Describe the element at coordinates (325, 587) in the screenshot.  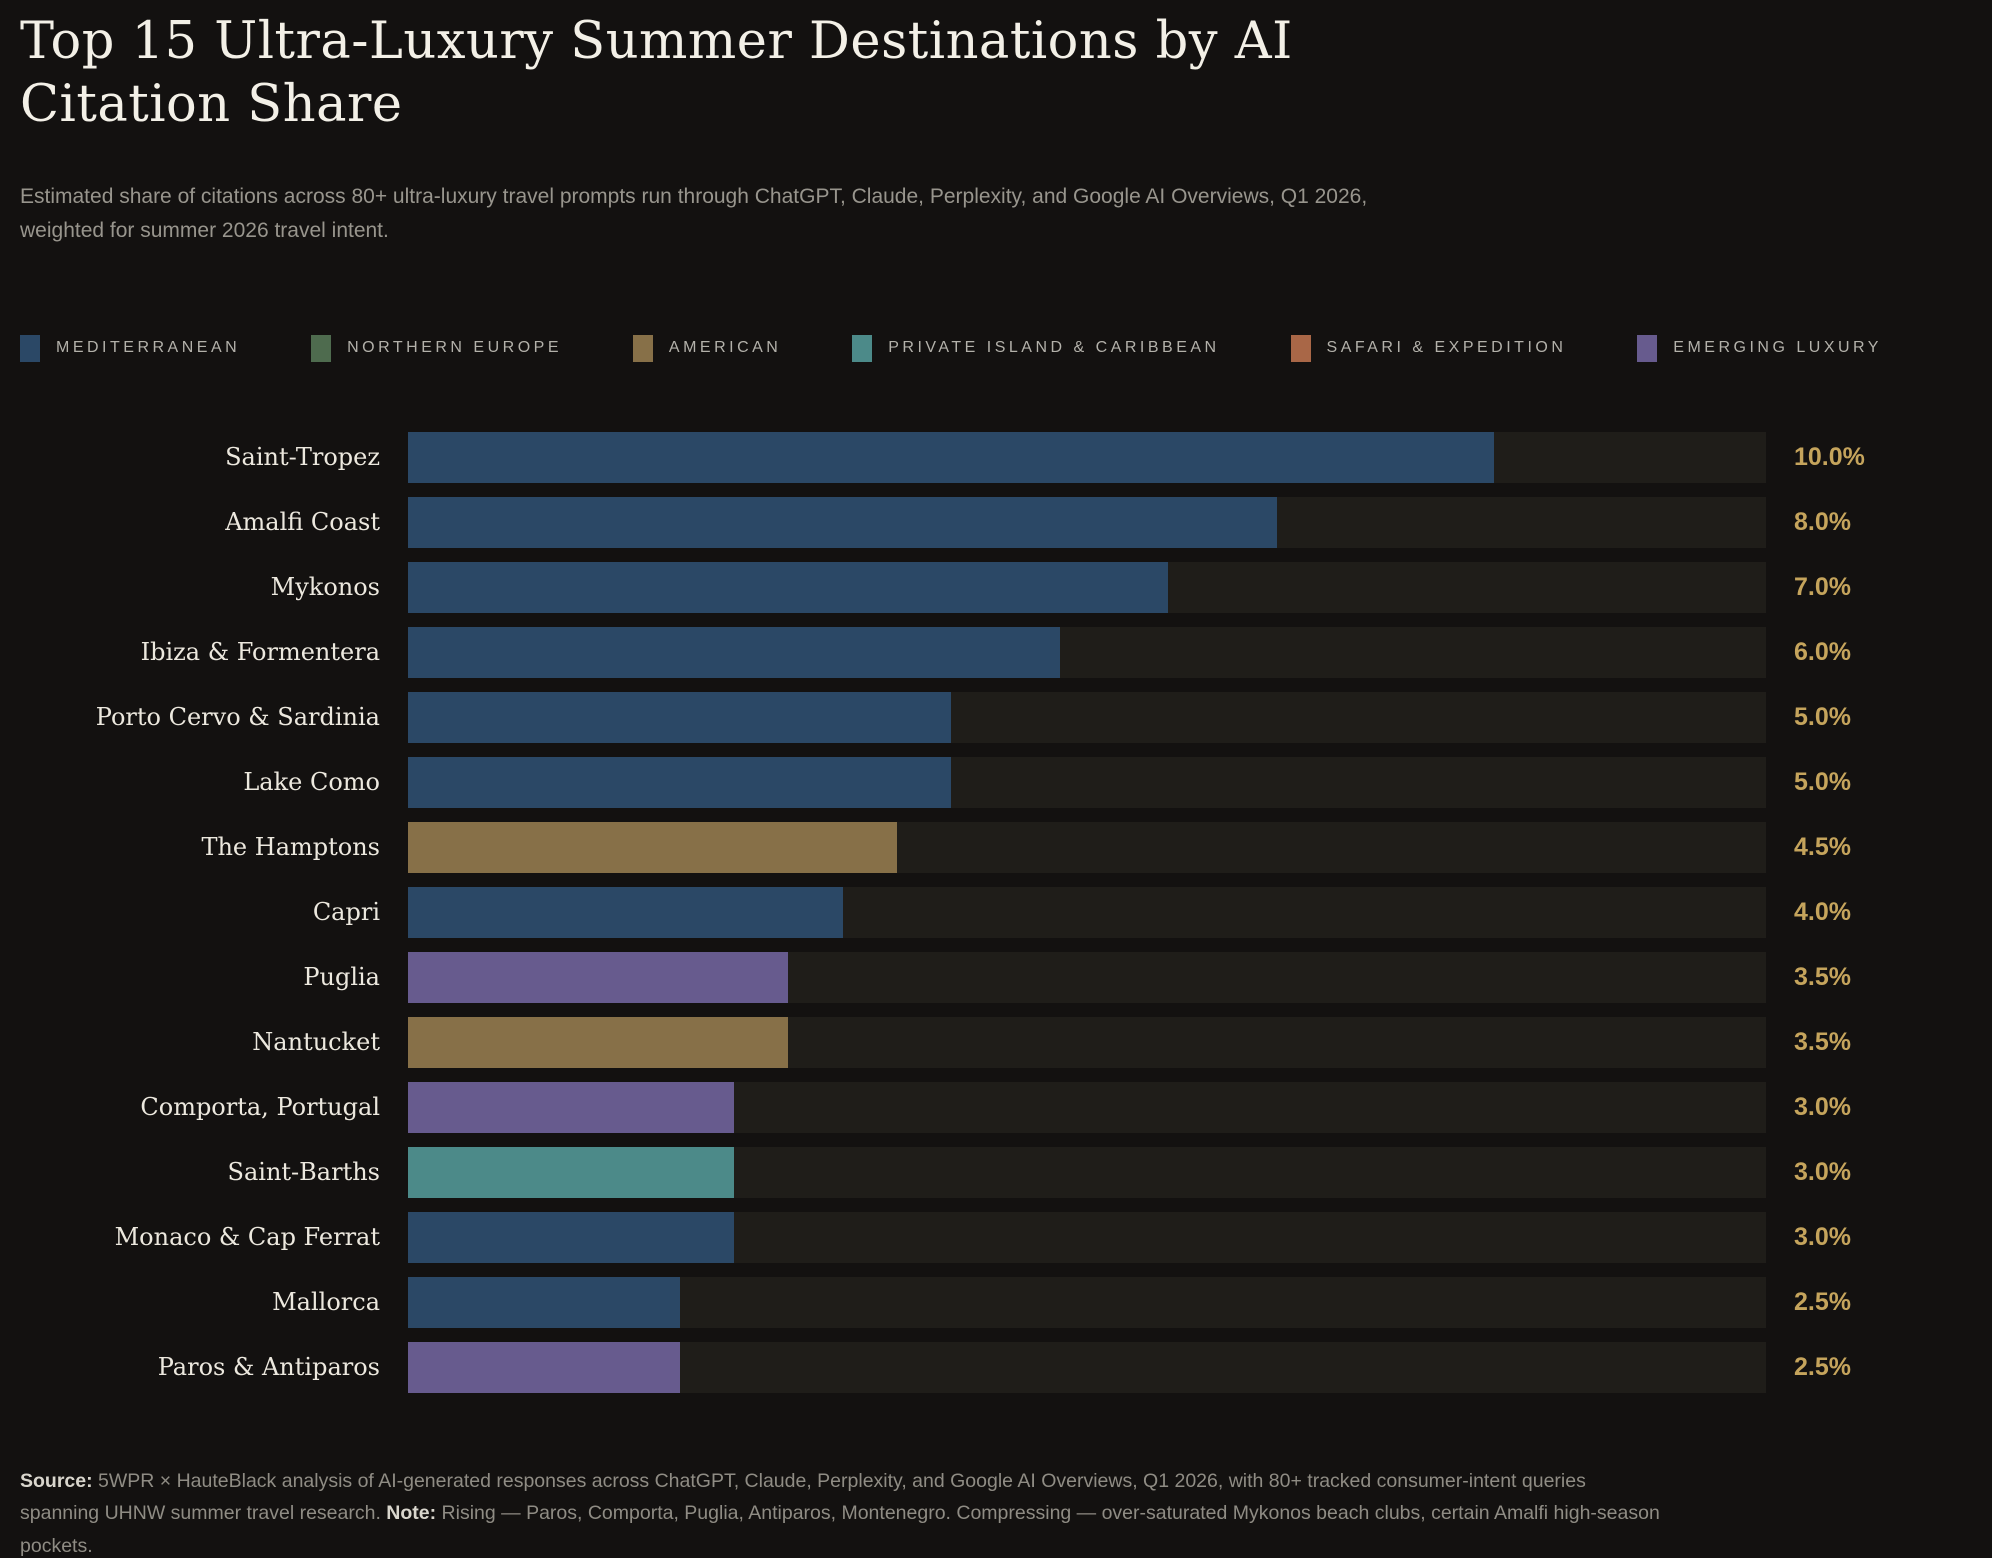
I see `bar-category-label: Mykonos` at that location.